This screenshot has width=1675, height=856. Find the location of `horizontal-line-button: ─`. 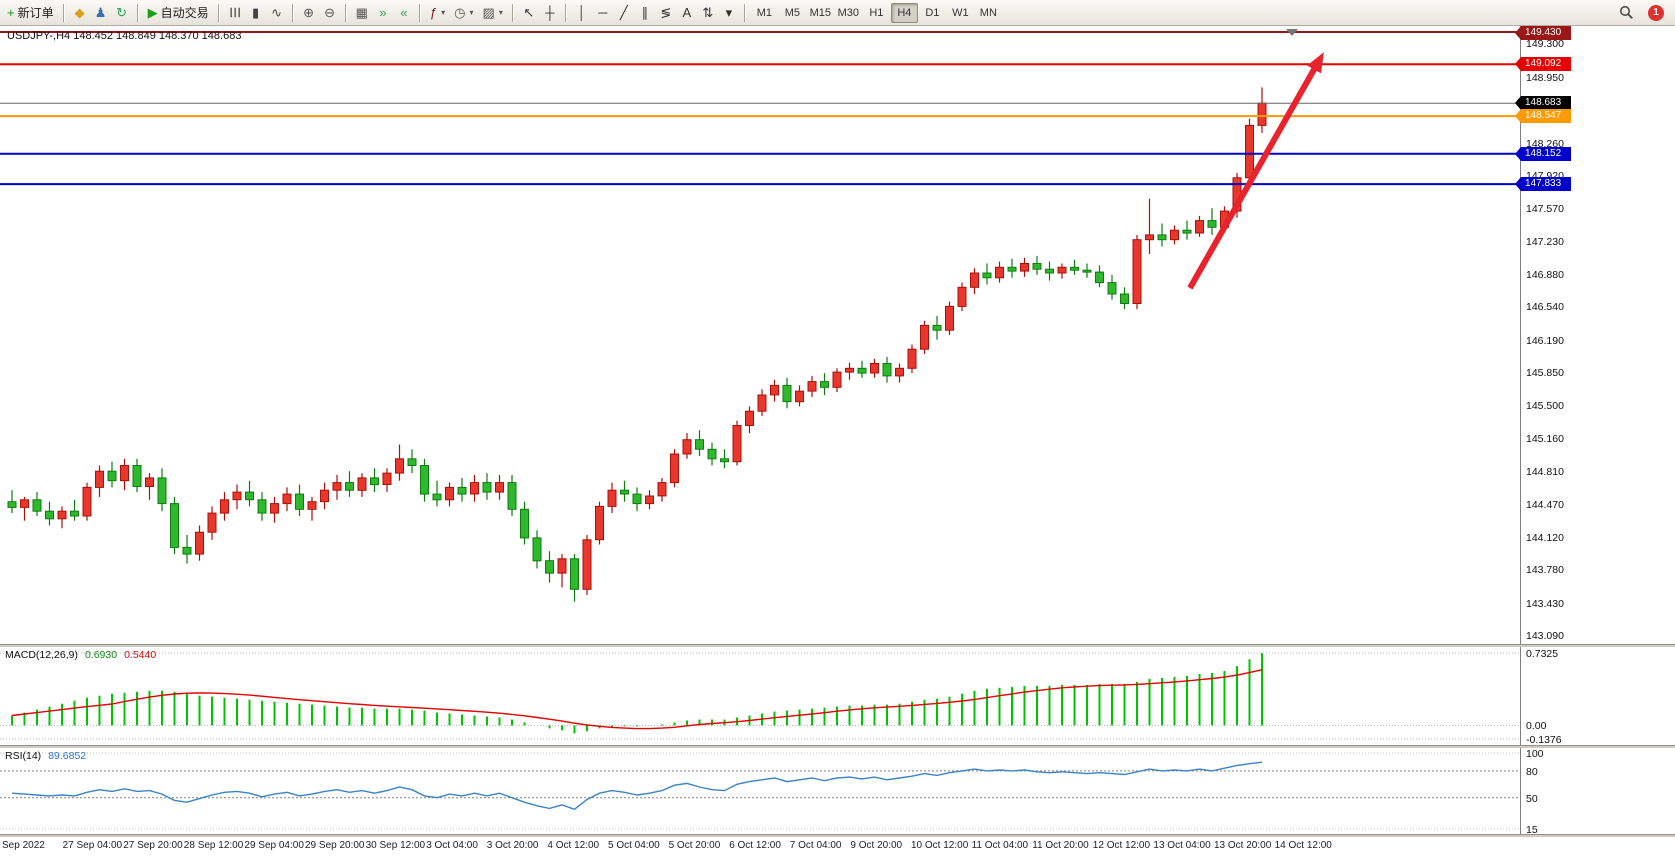

horizontal-line-button: ─ is located at coordinates (603, 13).